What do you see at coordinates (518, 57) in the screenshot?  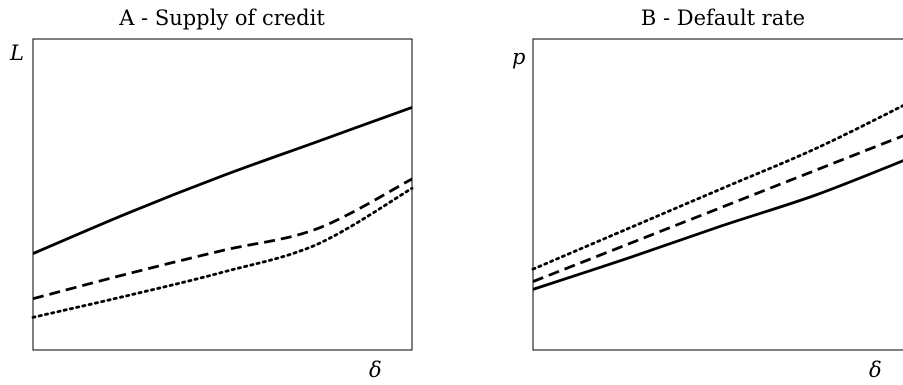 I see `y-axis-label: p` at bounding box center [518, 57].